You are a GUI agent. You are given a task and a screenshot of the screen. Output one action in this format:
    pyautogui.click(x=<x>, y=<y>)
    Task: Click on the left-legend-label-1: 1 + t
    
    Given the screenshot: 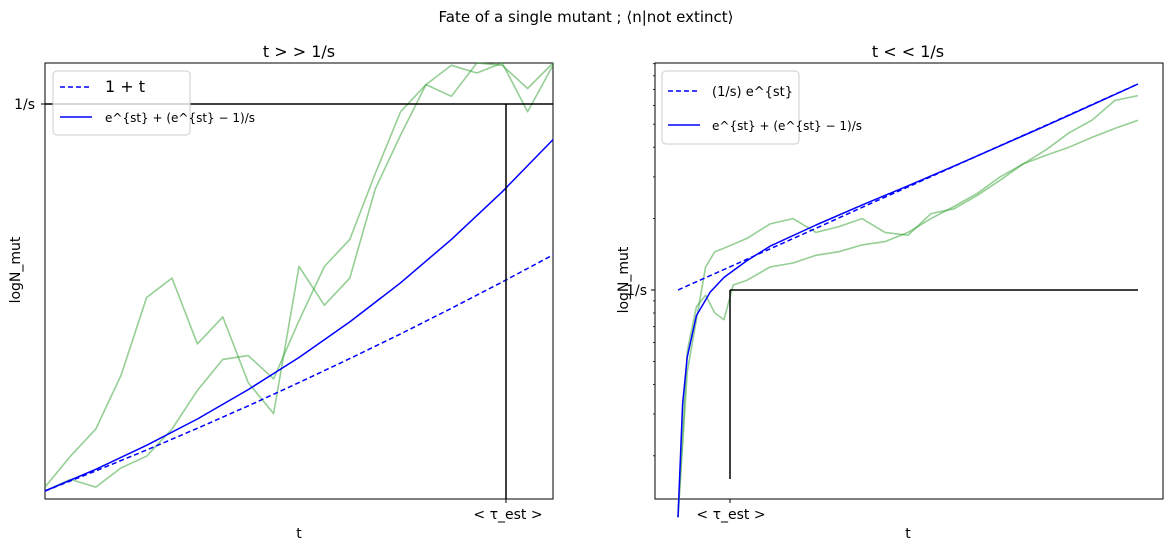 What is the action you would take?
    pyautogui.click(x=125, y=86)
    